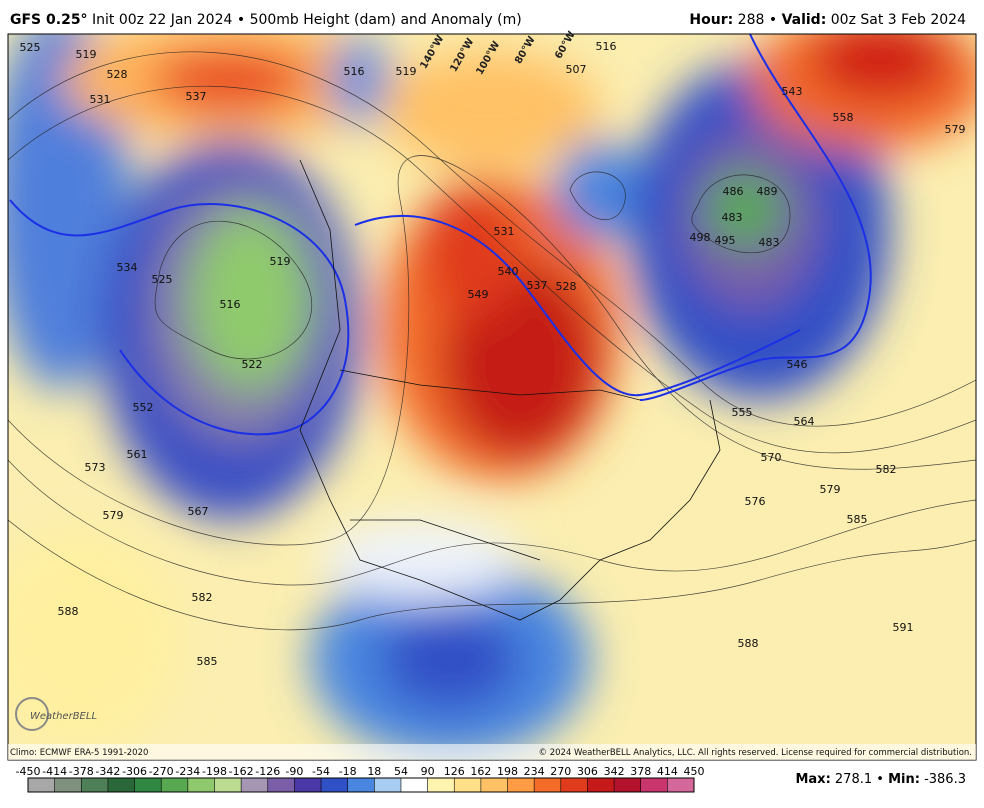 This screenshot has width=984, height=808. What do you see at coordinates (755, 217) in the screenshot?
I see `546-line` at bounding box center [755, 217].